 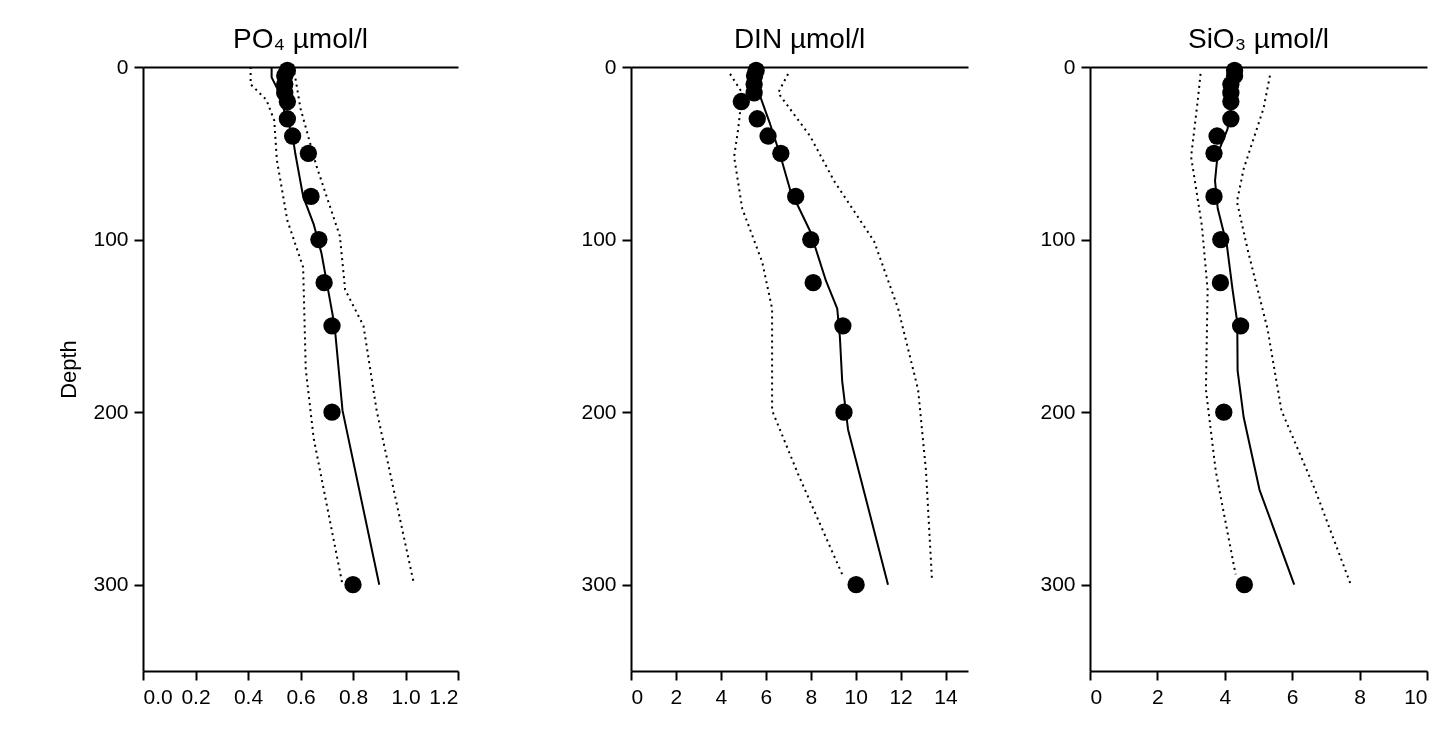 What do you see at coordinates (406, 696) in the screenshot?
I see `x-tick-label: 1.0` at bounding box center [406, 696].